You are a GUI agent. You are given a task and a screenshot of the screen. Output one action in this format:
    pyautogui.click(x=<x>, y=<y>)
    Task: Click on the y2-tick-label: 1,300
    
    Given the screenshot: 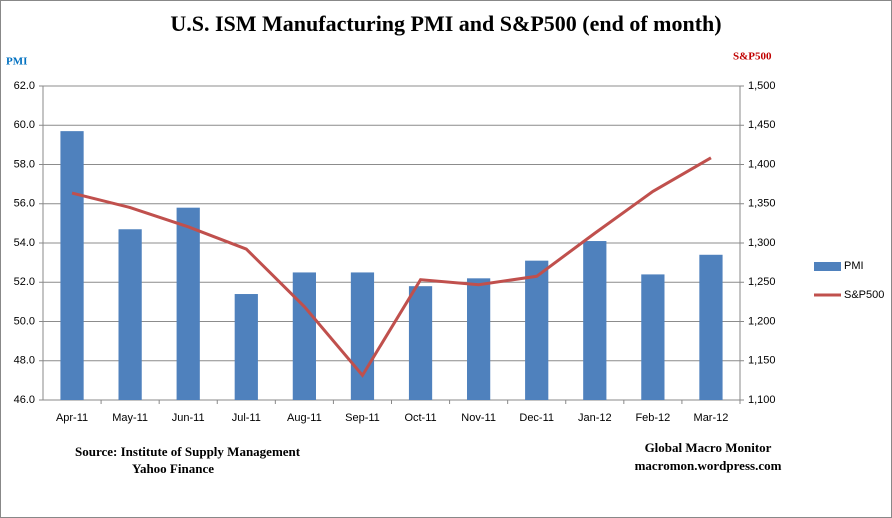 What is the action you would take?
    pyautogui.click(x=762, y=243)
    